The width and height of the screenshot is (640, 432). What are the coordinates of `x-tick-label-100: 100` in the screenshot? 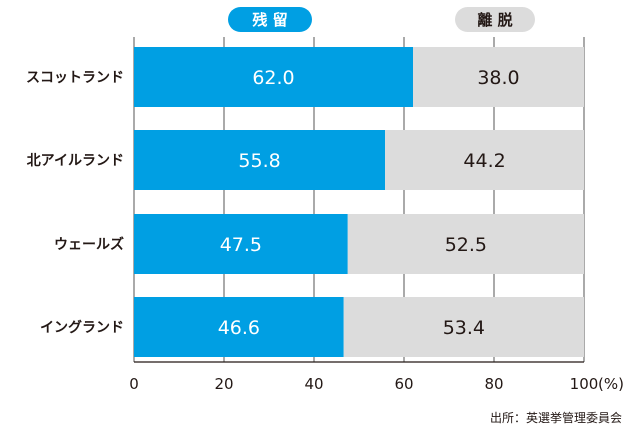 It's located at (584, 384).